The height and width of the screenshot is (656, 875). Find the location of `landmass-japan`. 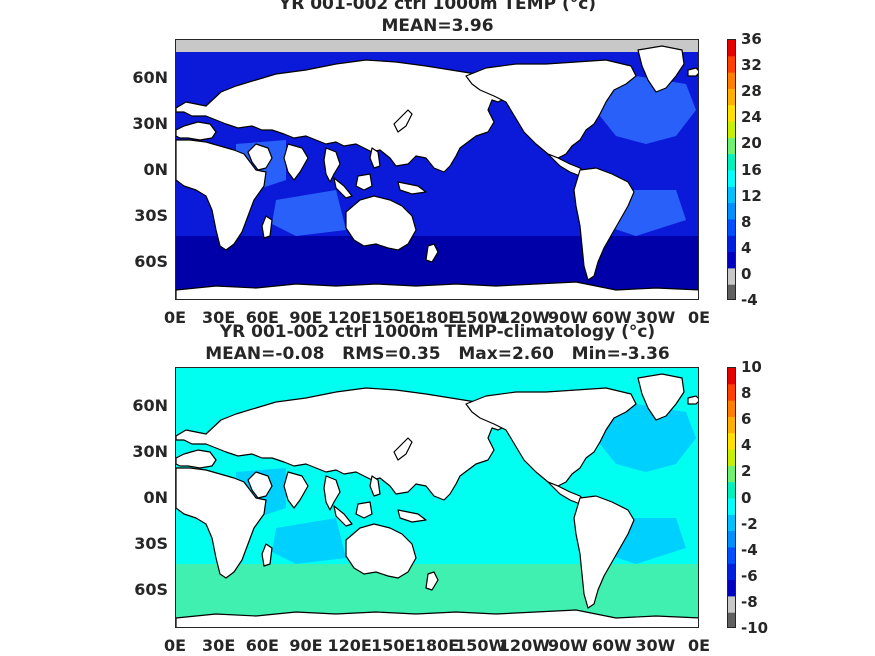

landmass-japan is located at coordinates (403, 449).